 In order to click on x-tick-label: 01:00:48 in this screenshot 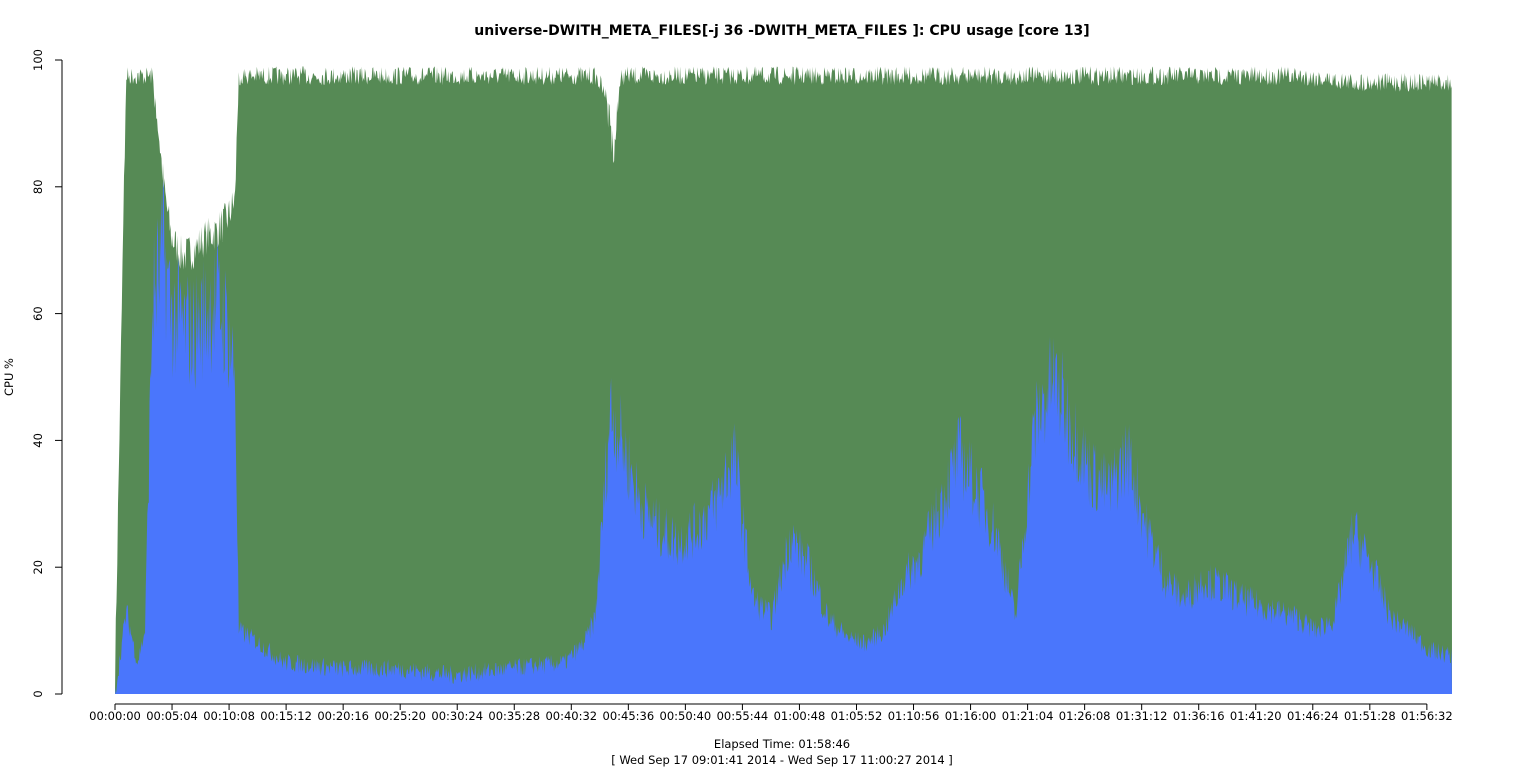, I will do `click(800, 716)`.